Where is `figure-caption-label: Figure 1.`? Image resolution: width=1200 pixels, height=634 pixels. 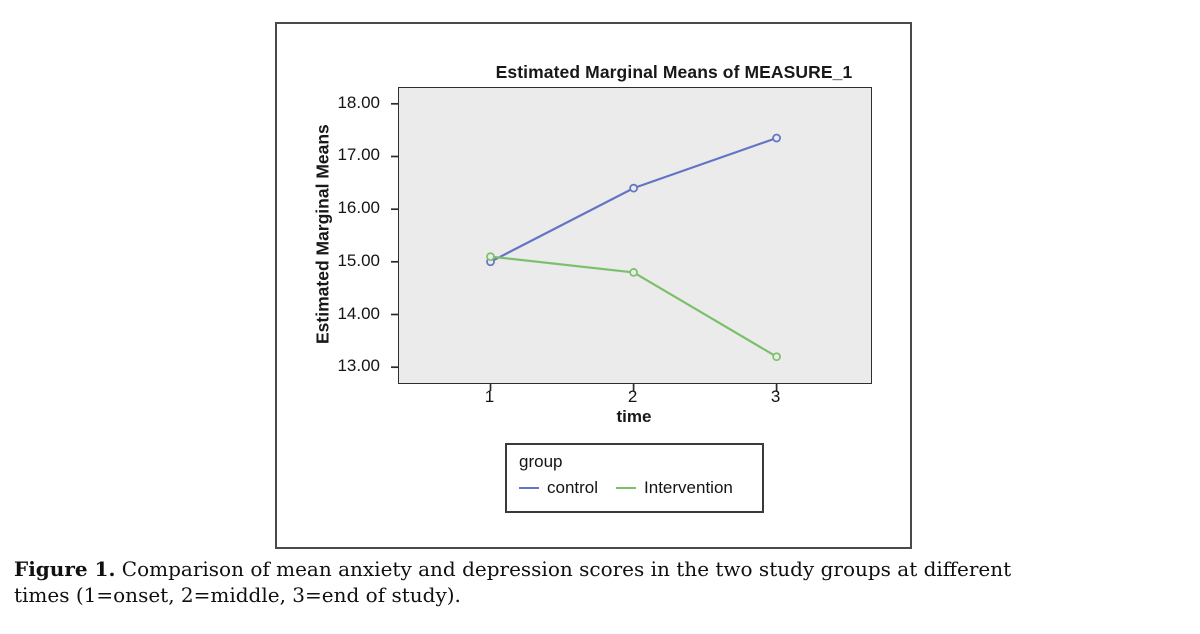 figure-caption-label: Figure 1. is located at coordinates (65, 569).